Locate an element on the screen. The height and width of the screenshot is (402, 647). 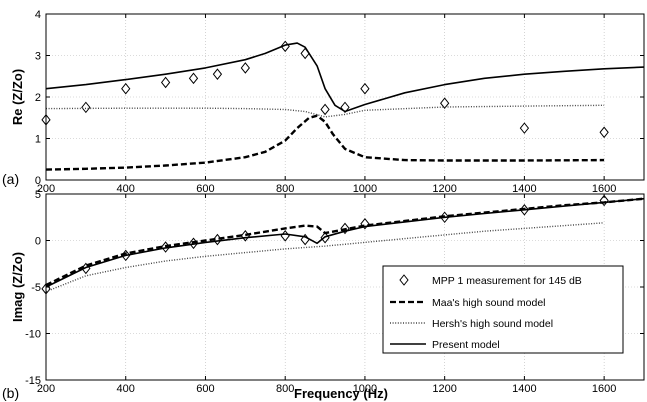
y-tick-label-b: 0 is located at coordinates (38, 242).